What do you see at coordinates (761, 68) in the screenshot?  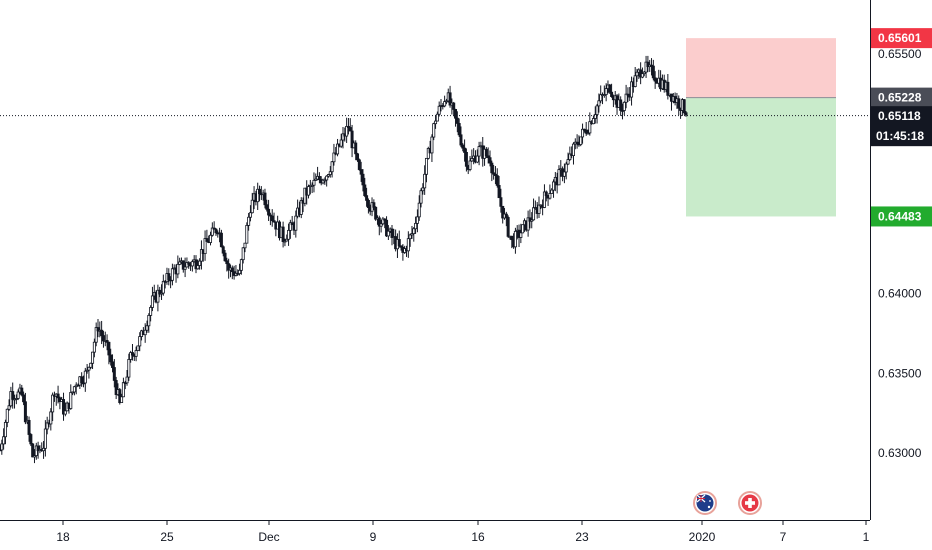 I see `stop-loss-zone` at bounding box center [761, 68].